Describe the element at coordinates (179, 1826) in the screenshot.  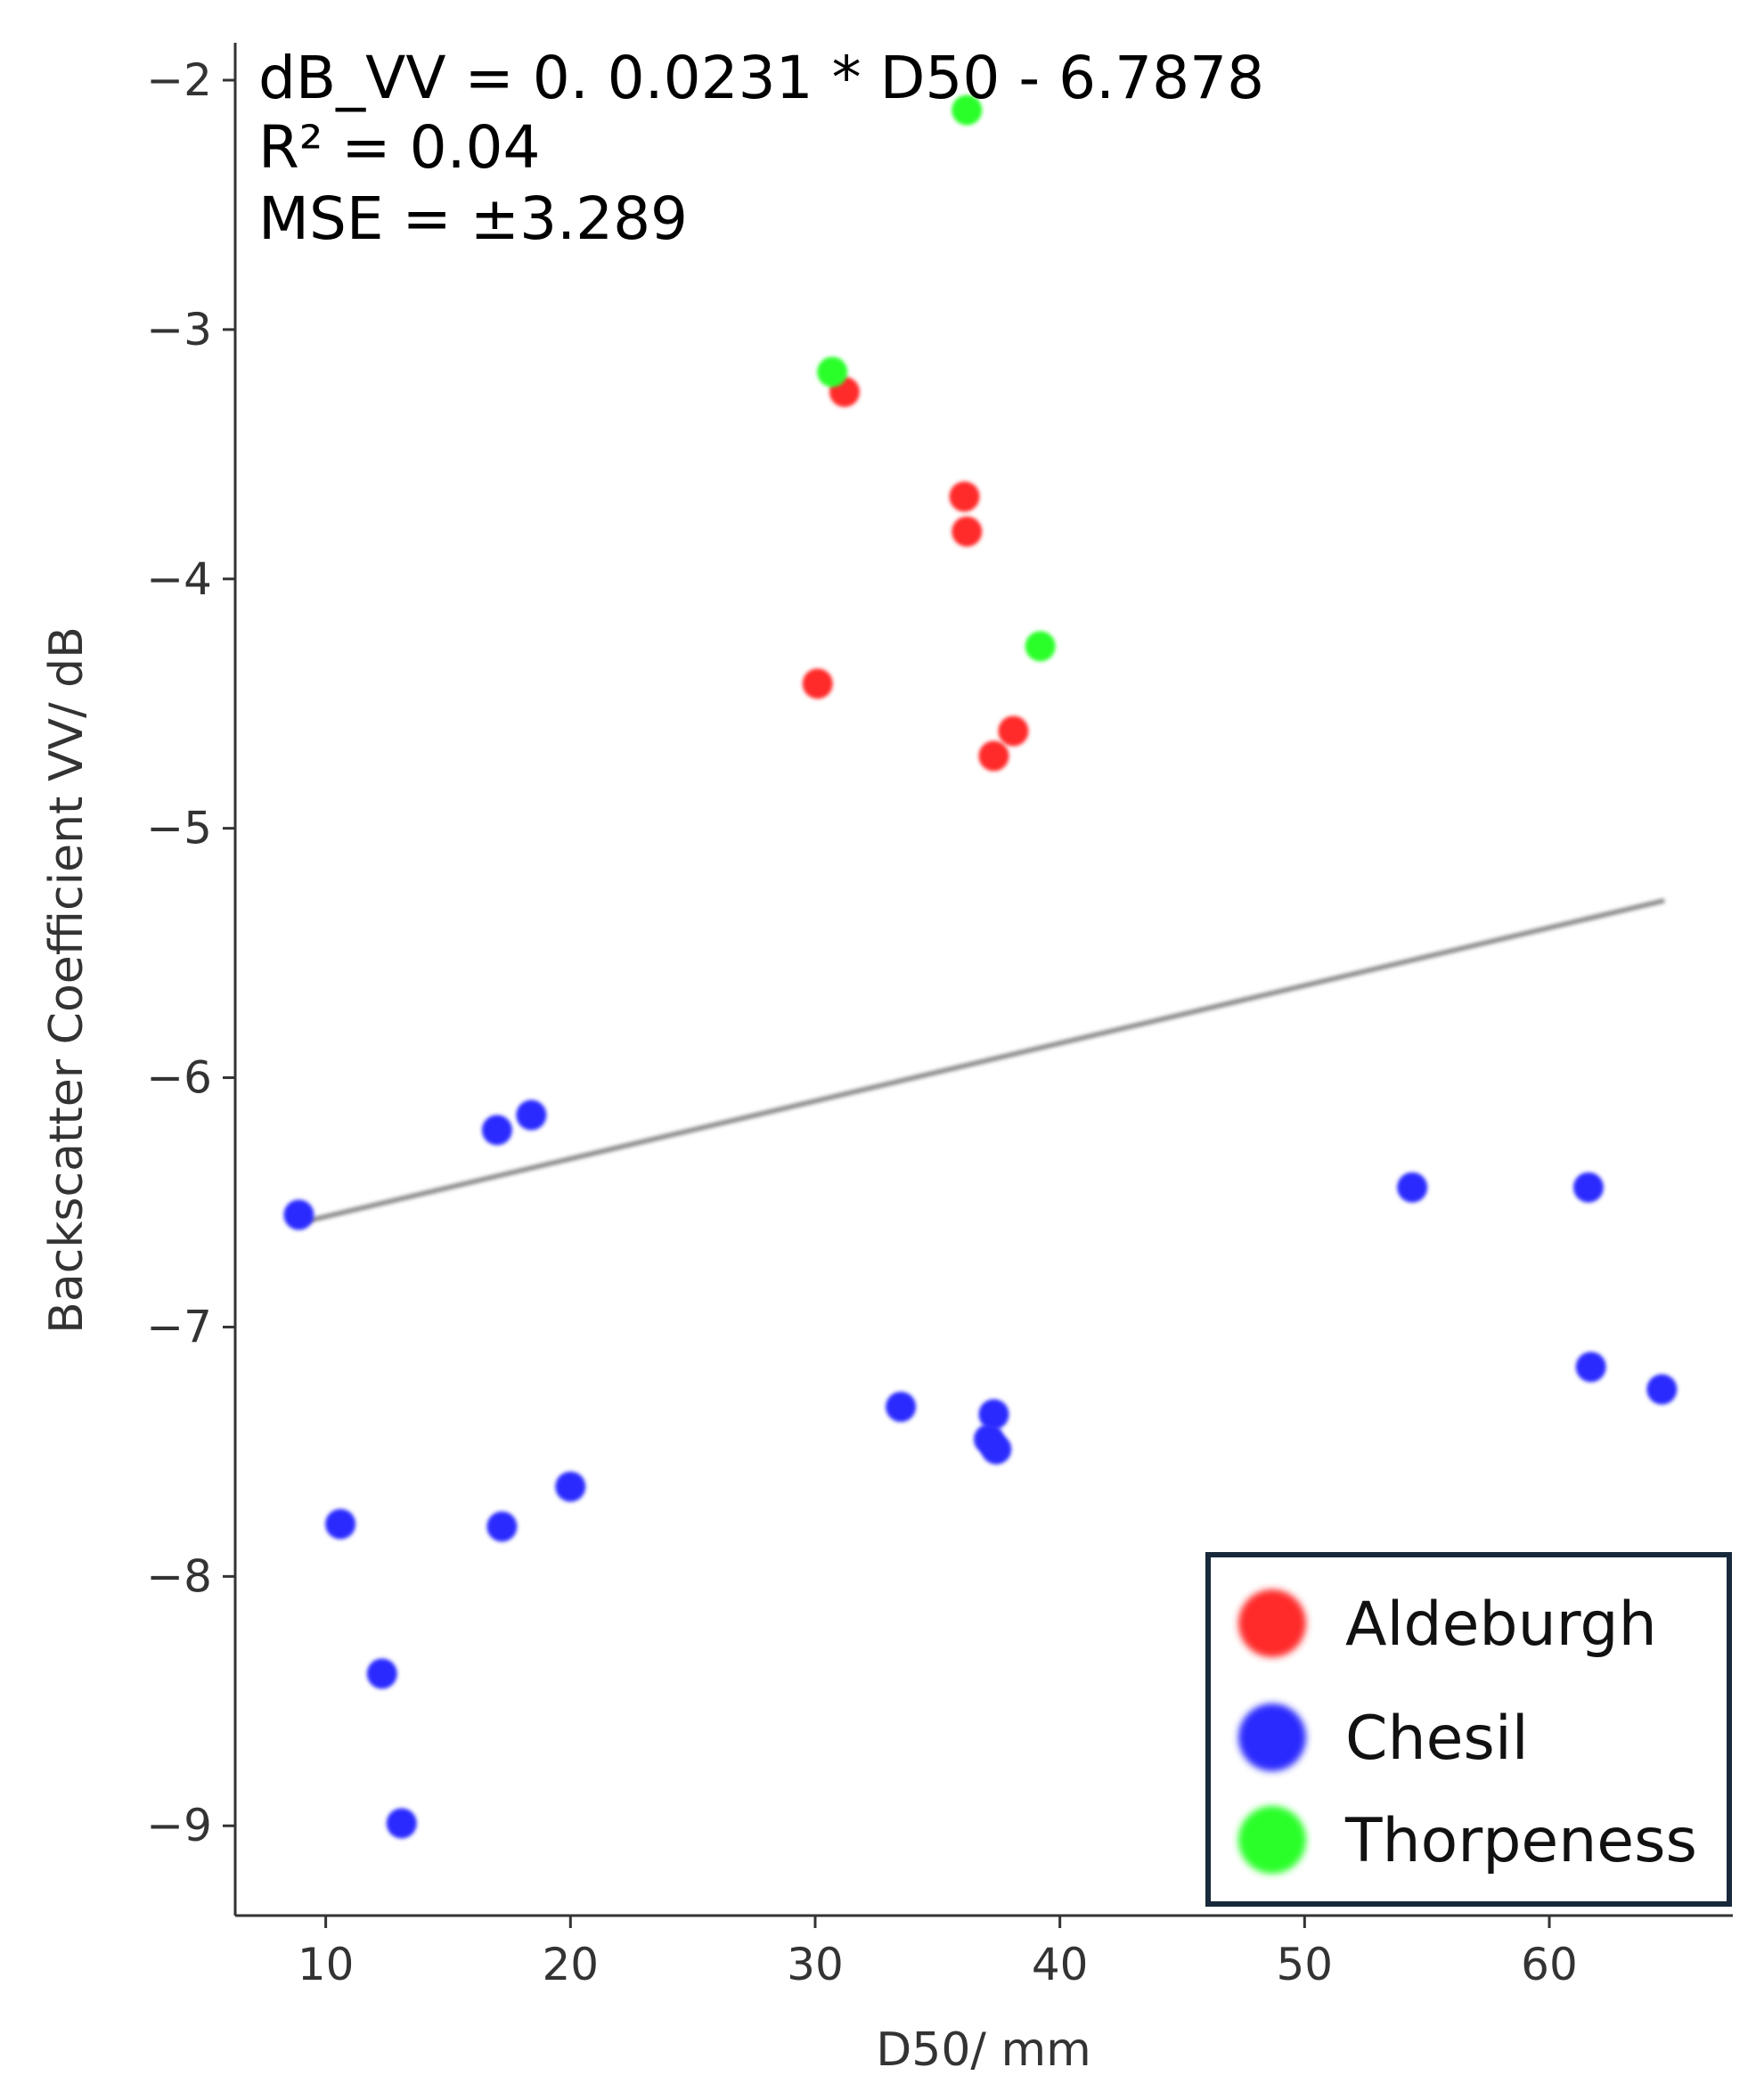
I see `y-tick-label: −9` at that location.